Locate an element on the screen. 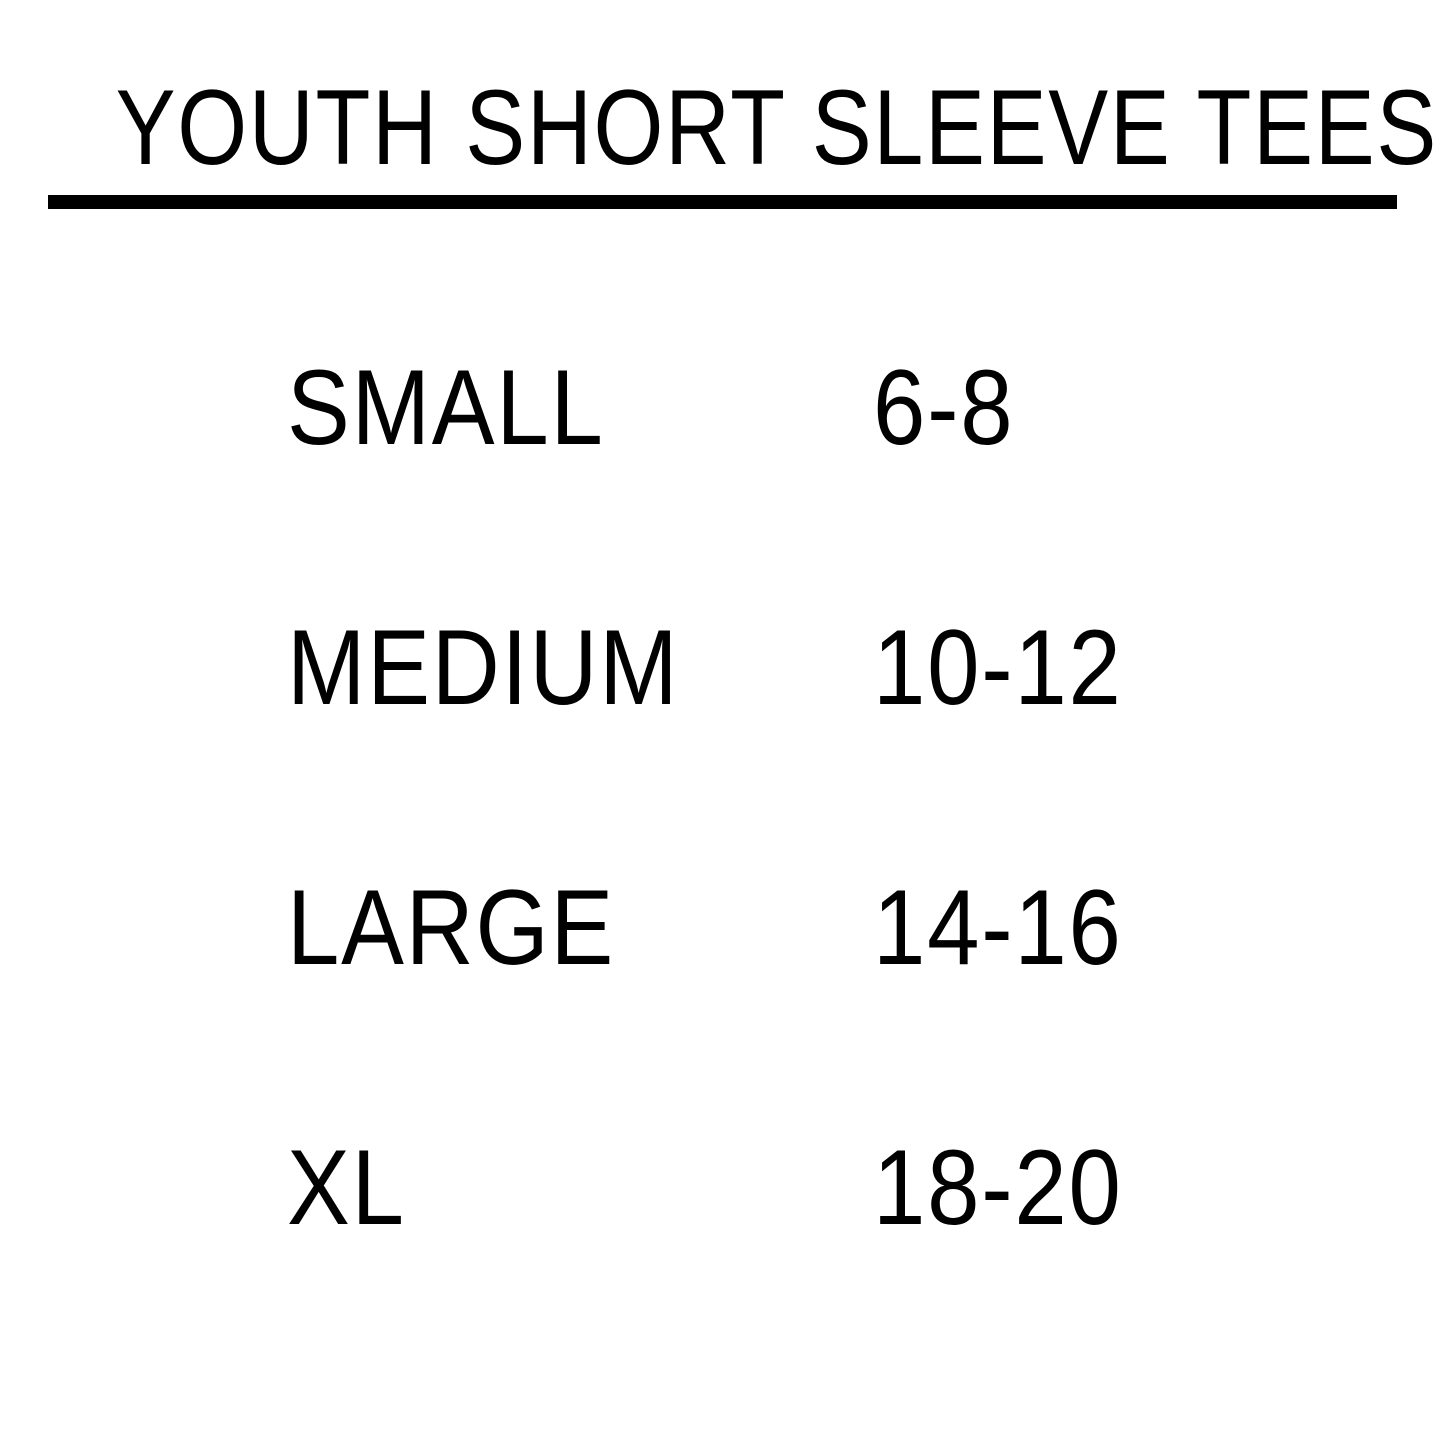  size-row: LARGE 14-16 is located at coordinates (722, 934).